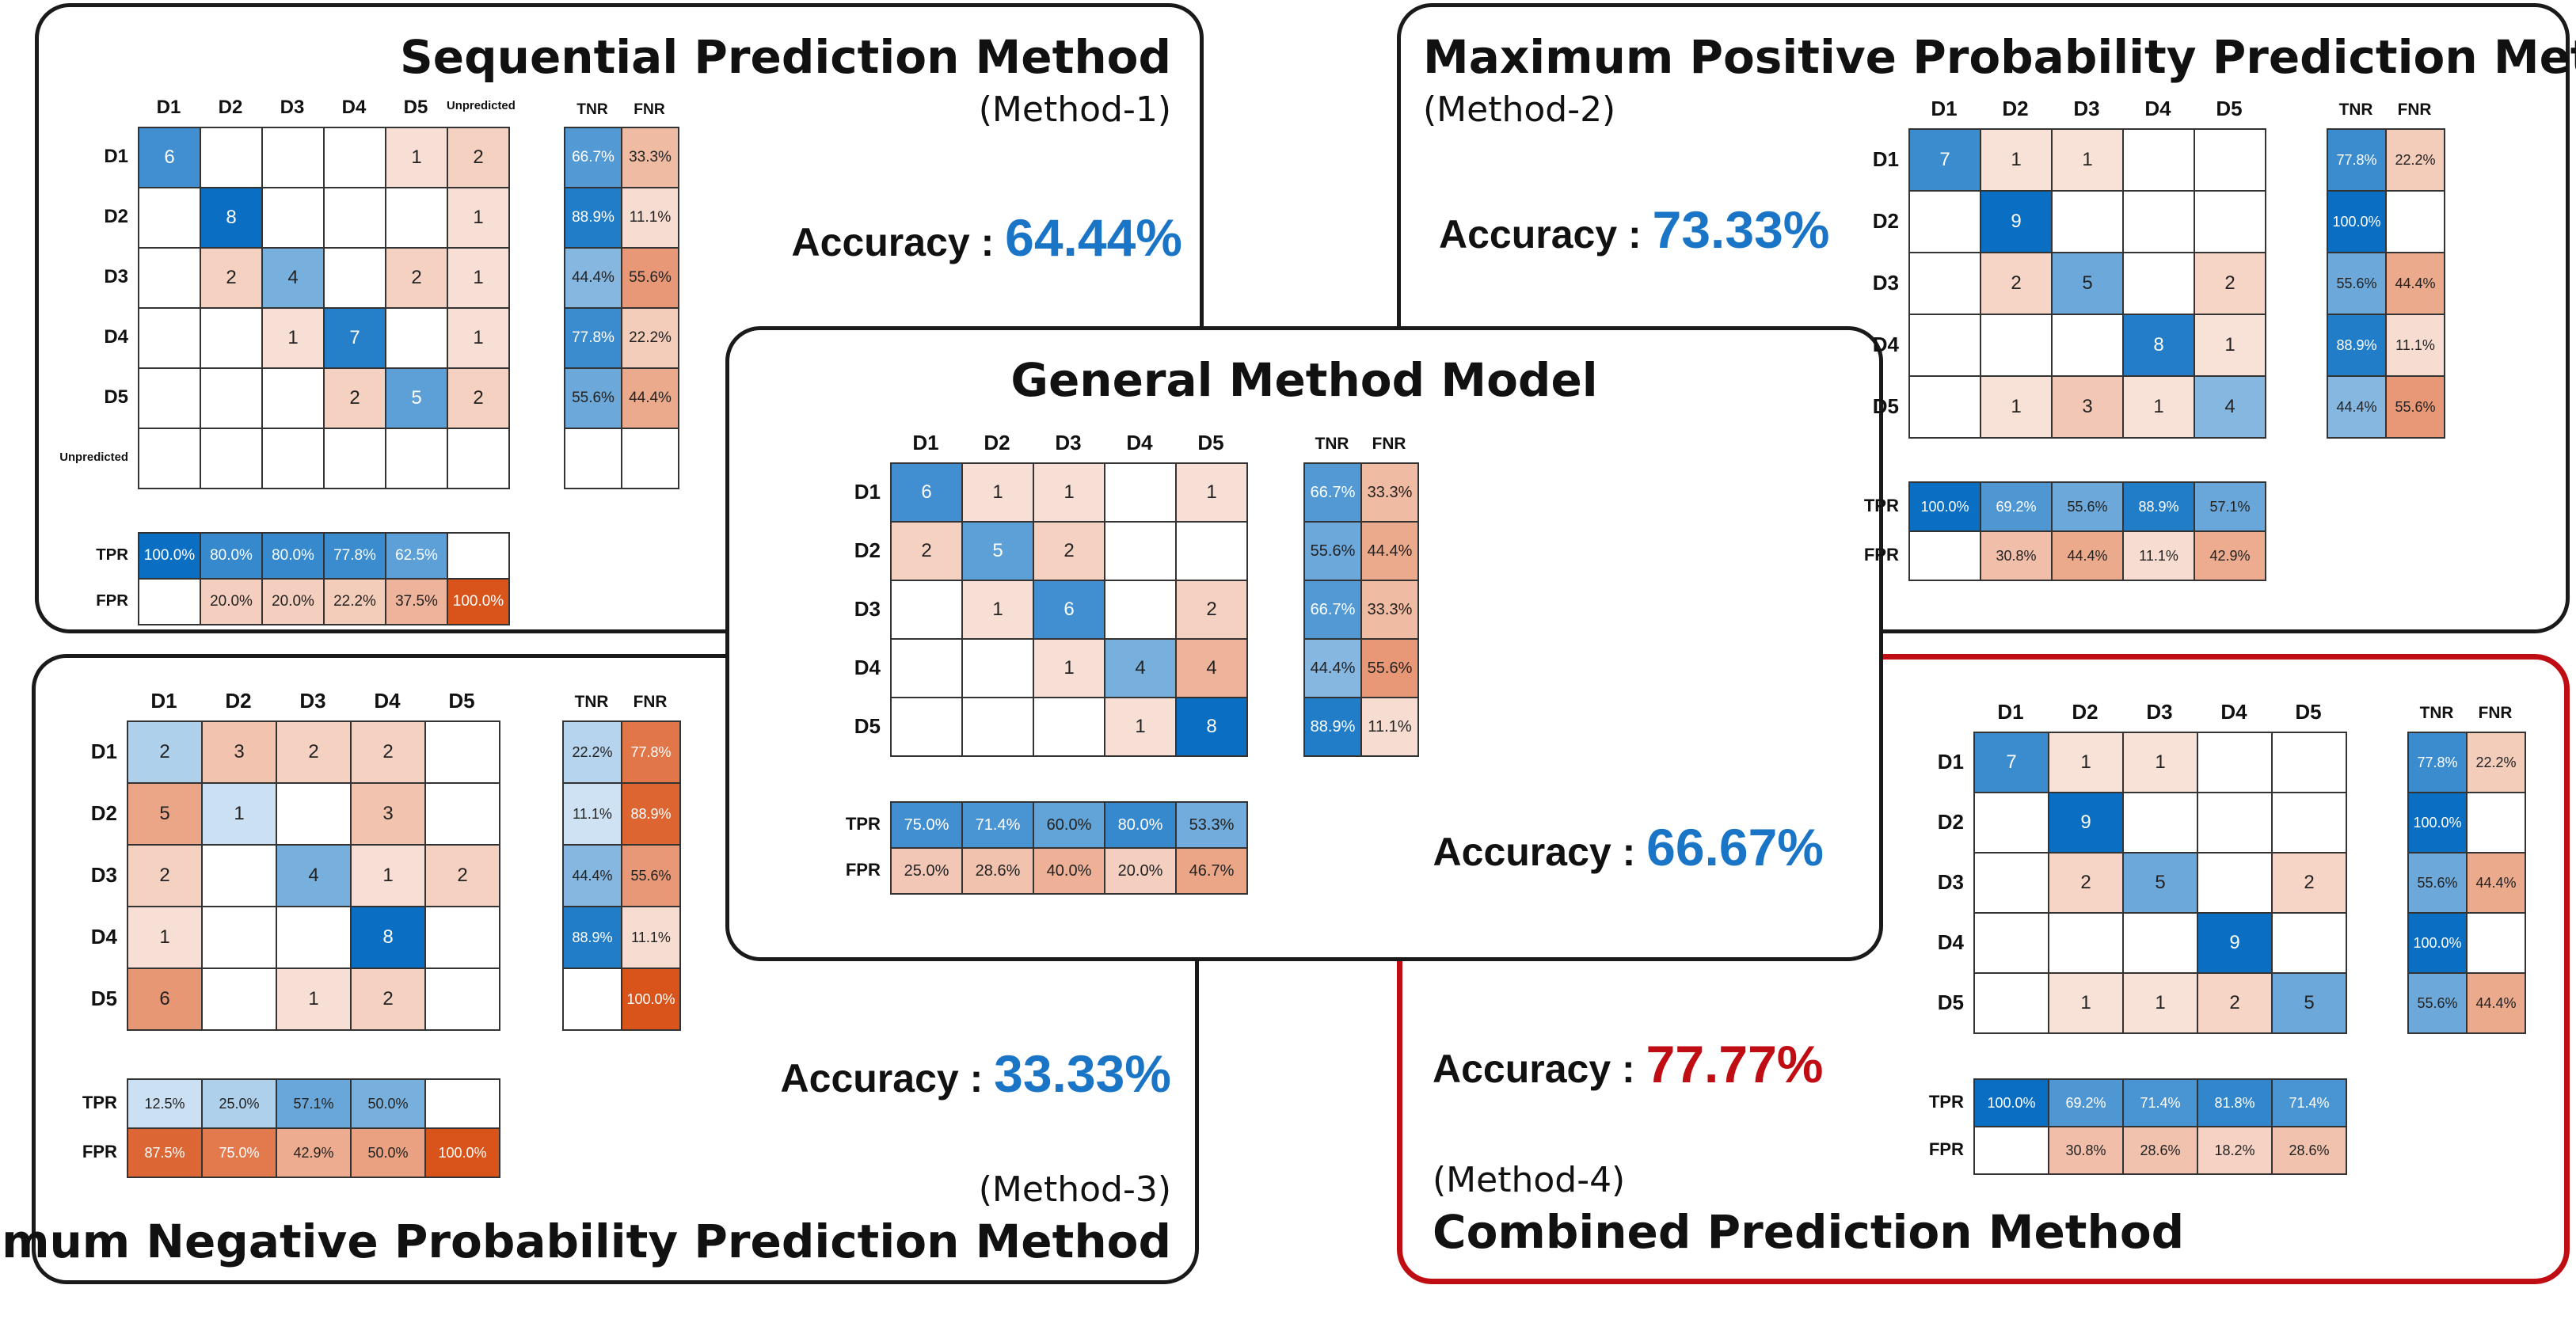  What do you see at coordinates (1069, 826) in the screenshot?
I see `tpr-cell: 60.0%` at bounding box center [1069, 826].